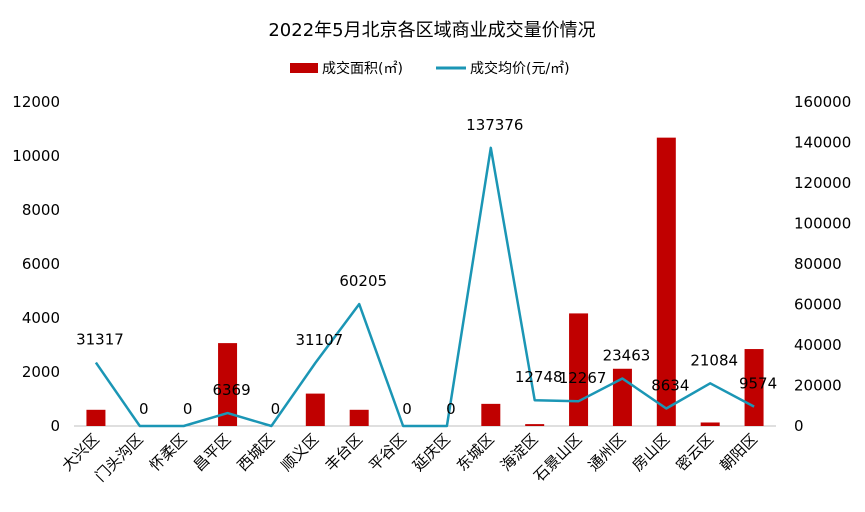 The width and height of the screenshot is (865, 512). What do you see at coordinates (475, 452) in the screenshot?
I see `category-label: 东城区` at bounding box center [475, 452].